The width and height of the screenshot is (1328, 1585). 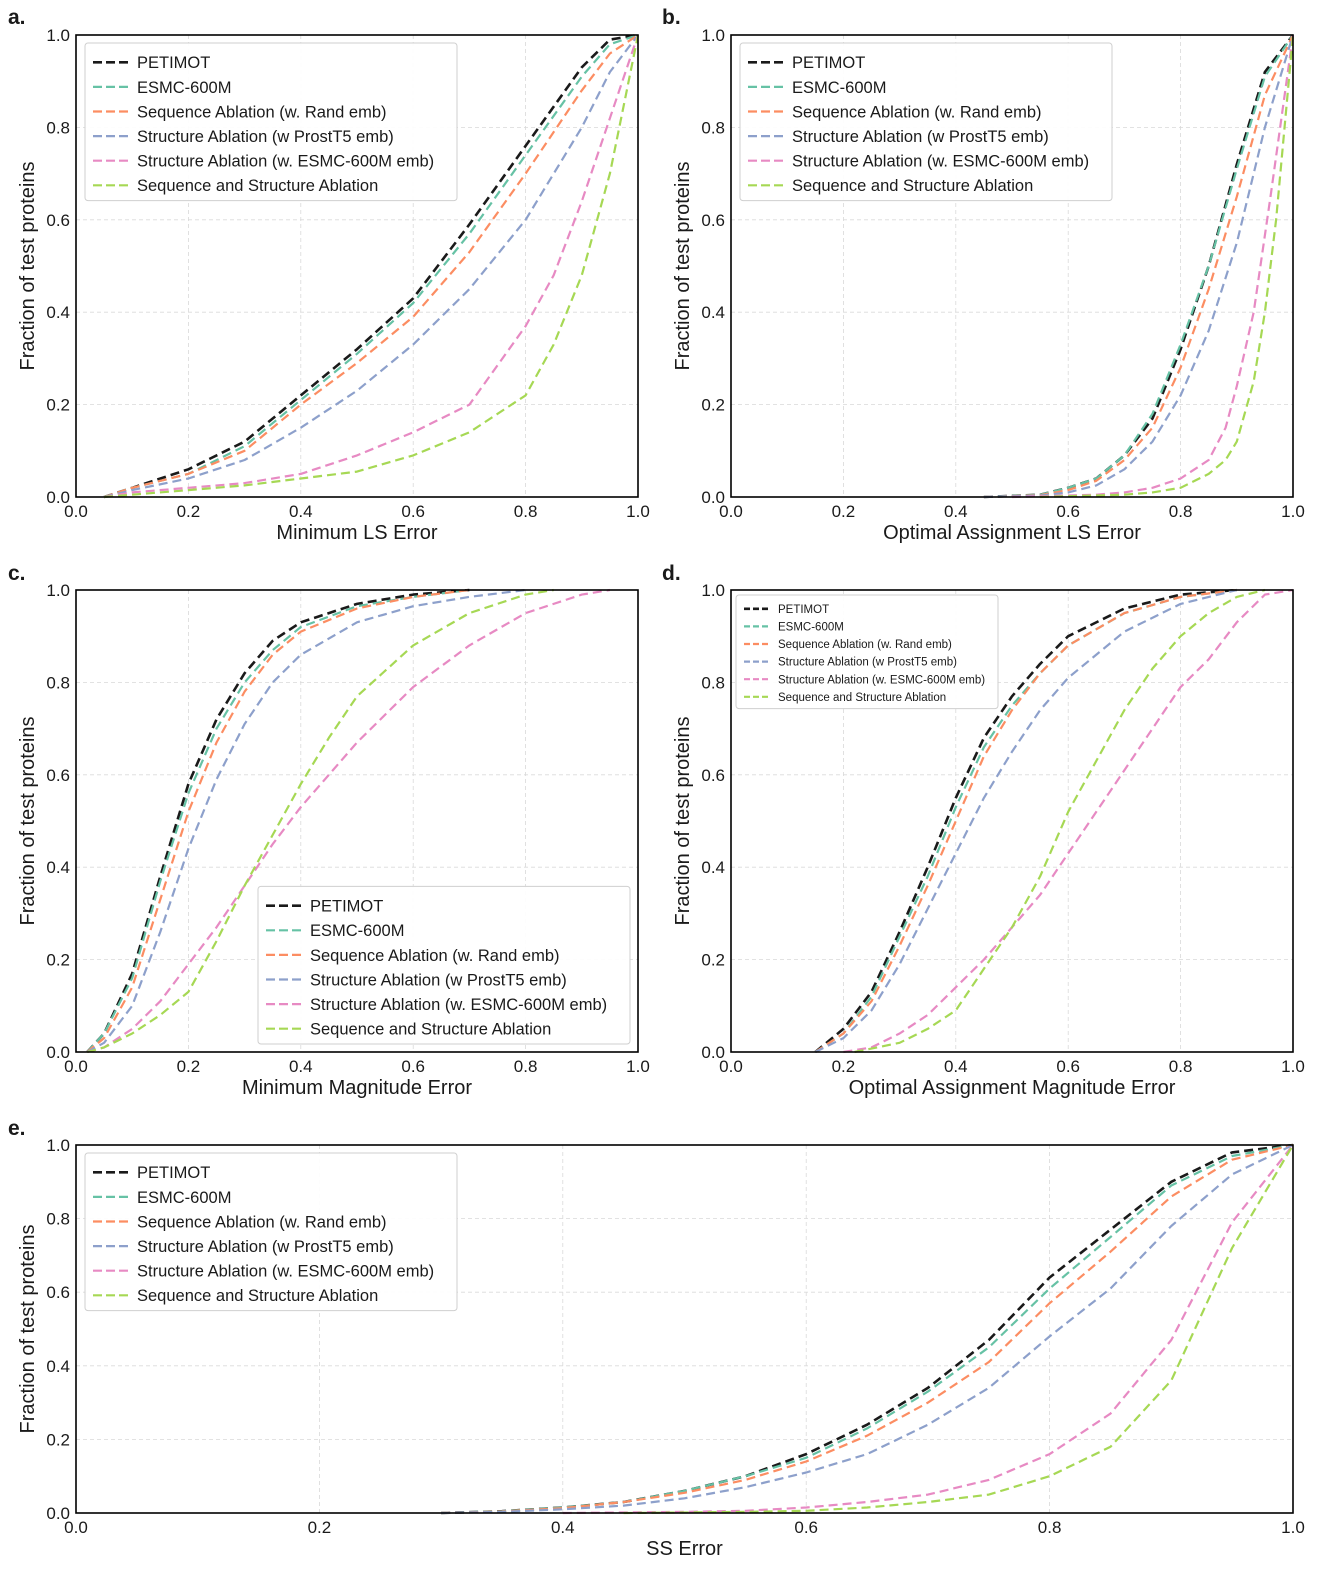 I want to click on panel-letter: d., so click(x=671, y=573).